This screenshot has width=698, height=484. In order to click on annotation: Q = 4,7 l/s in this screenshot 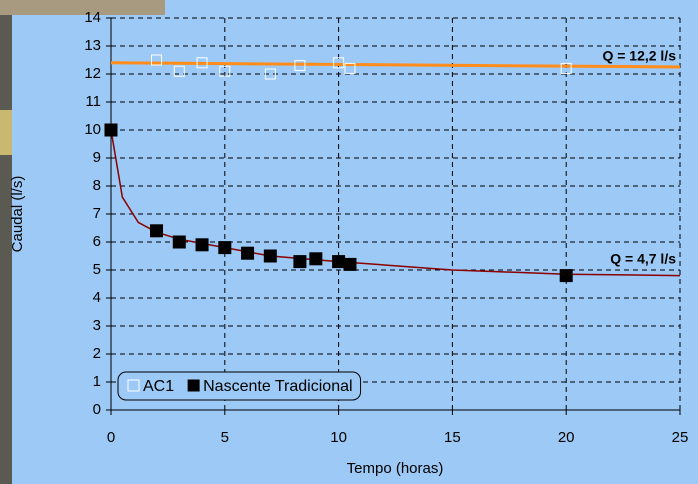, I will do `click(643, 259)`.